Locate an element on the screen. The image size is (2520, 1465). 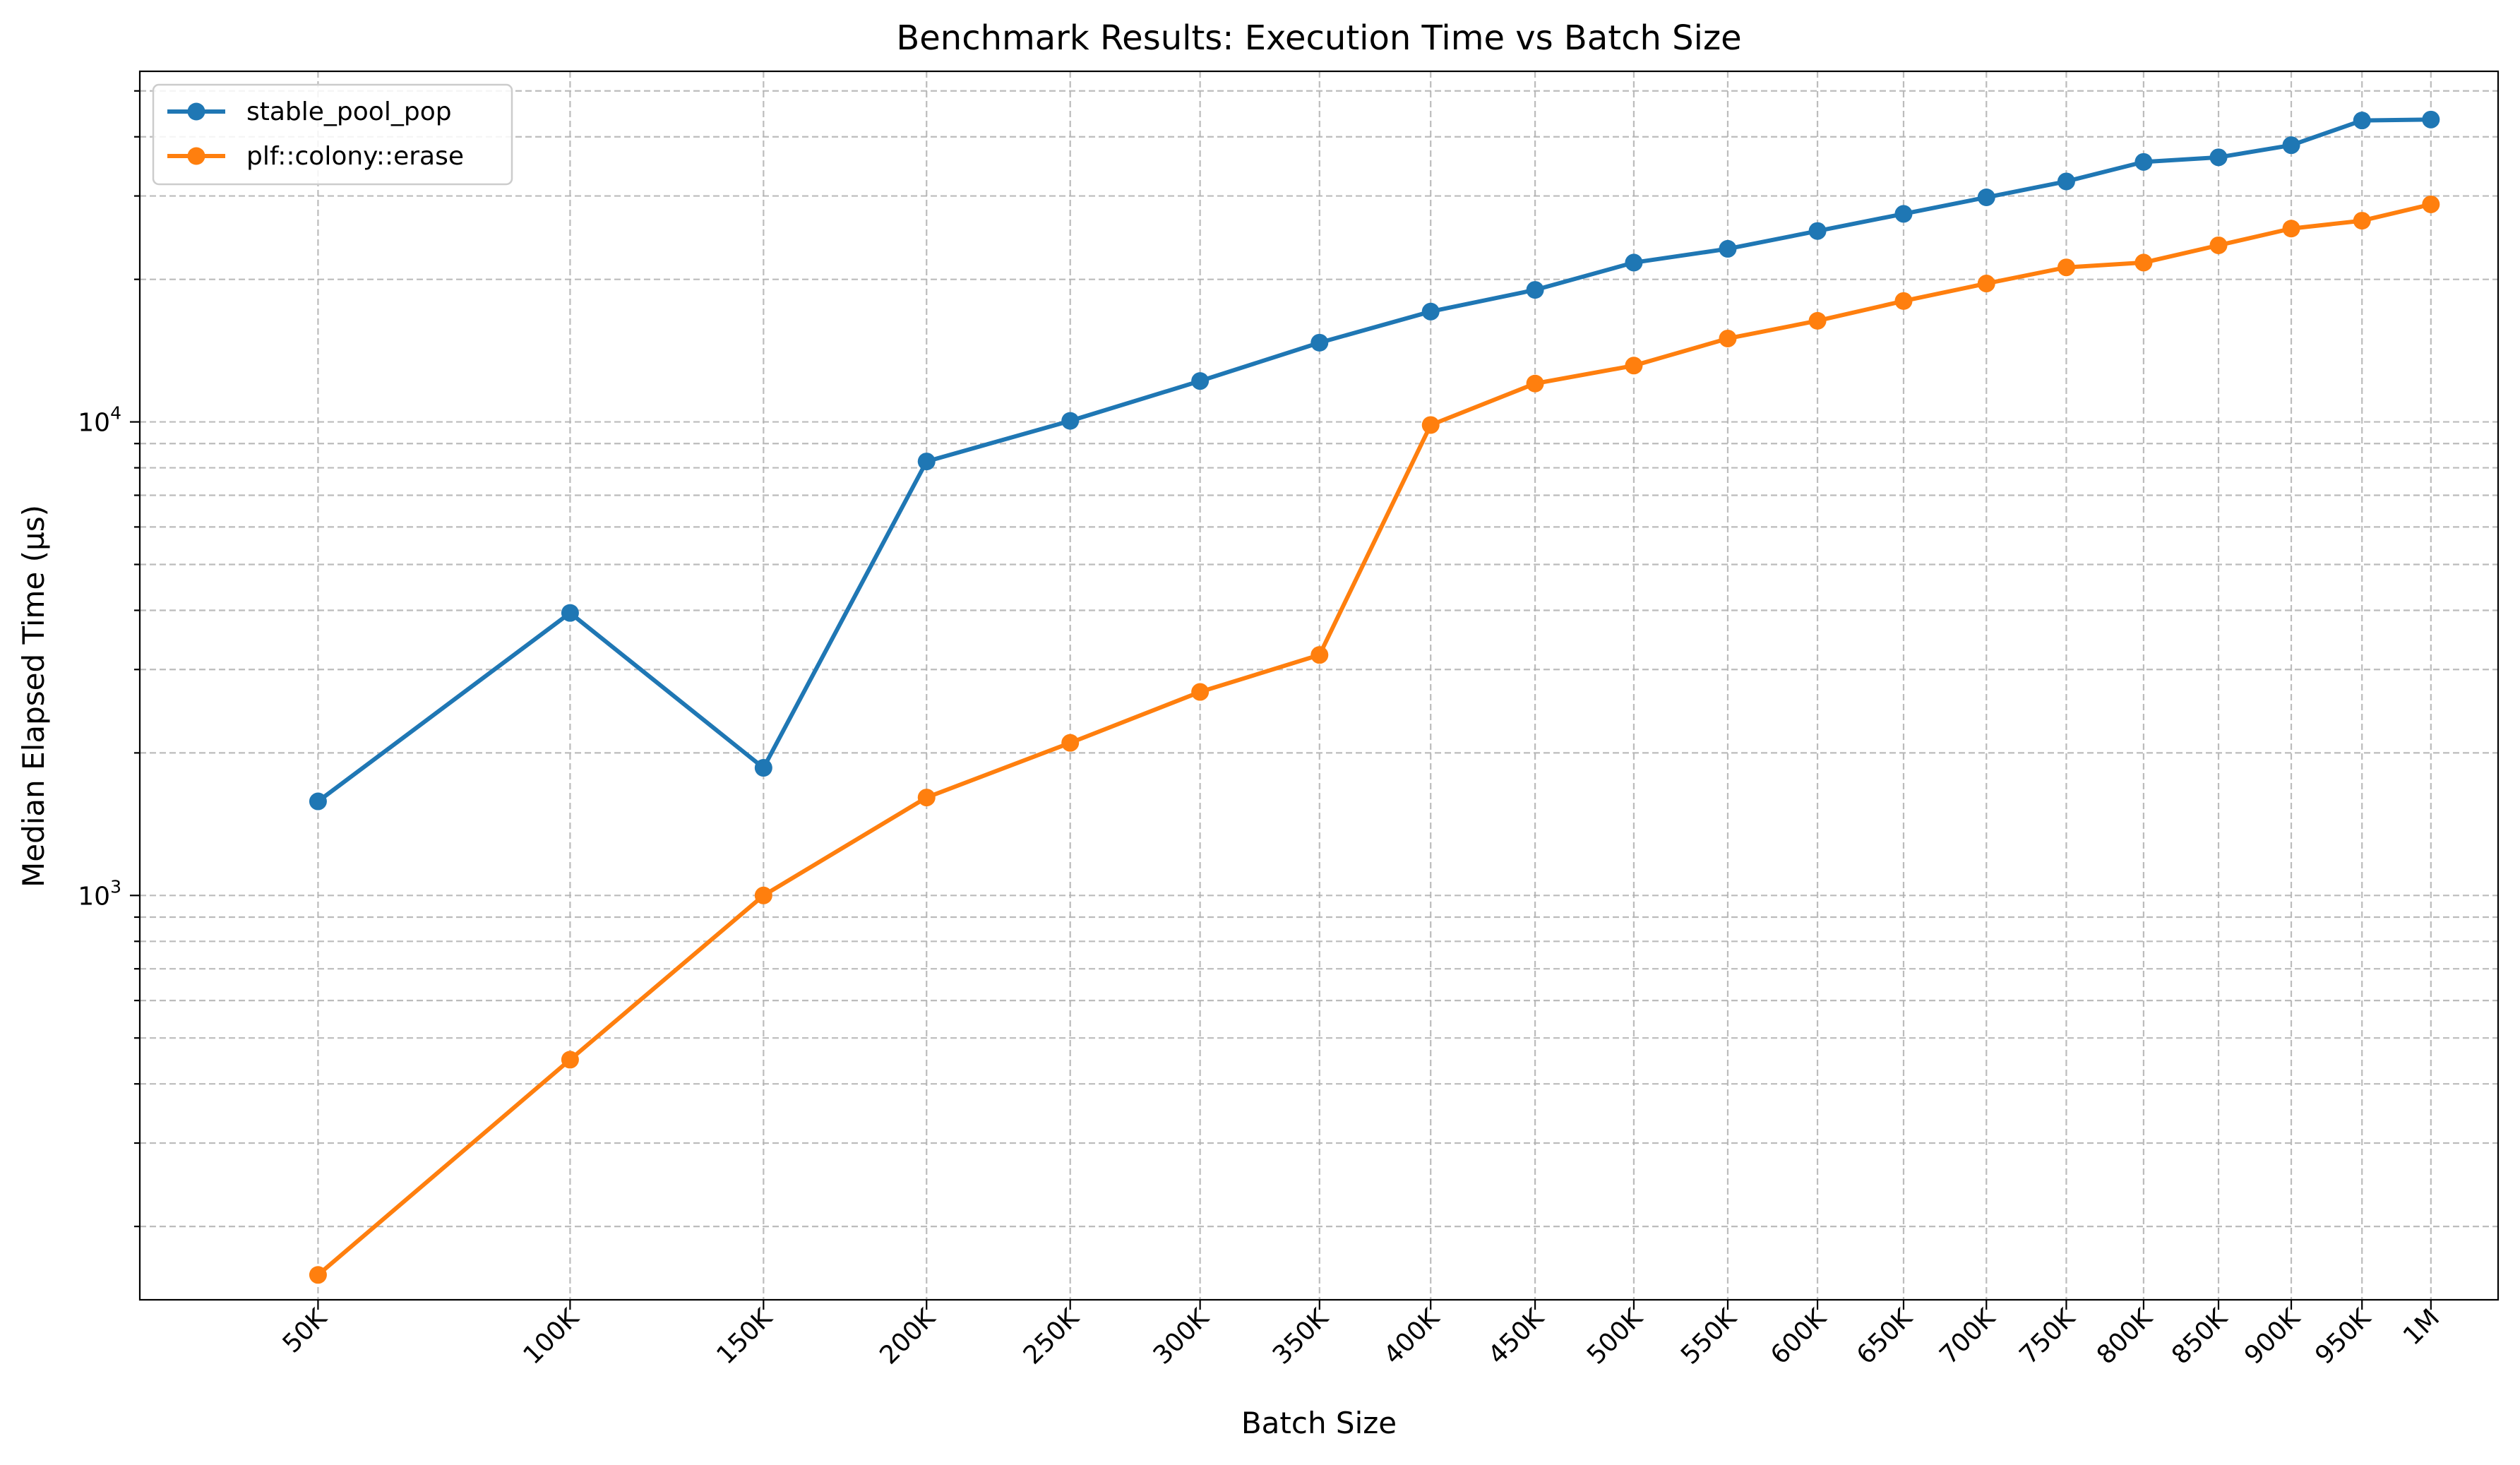
legend-item: plf::colony::erase is located at coordinates (316, 156).